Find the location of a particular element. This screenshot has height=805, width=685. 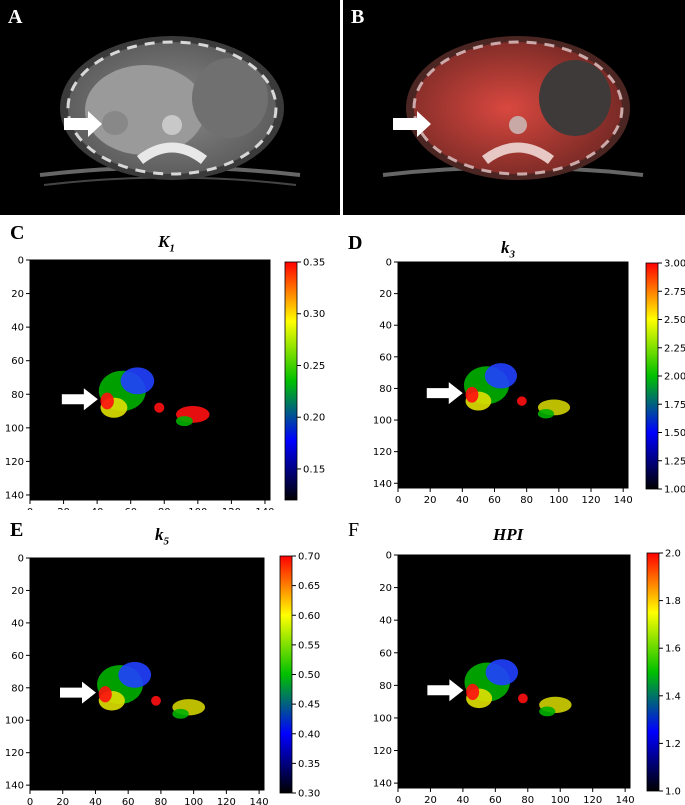

panel-label-f: F is located at coordinates (354, 530).